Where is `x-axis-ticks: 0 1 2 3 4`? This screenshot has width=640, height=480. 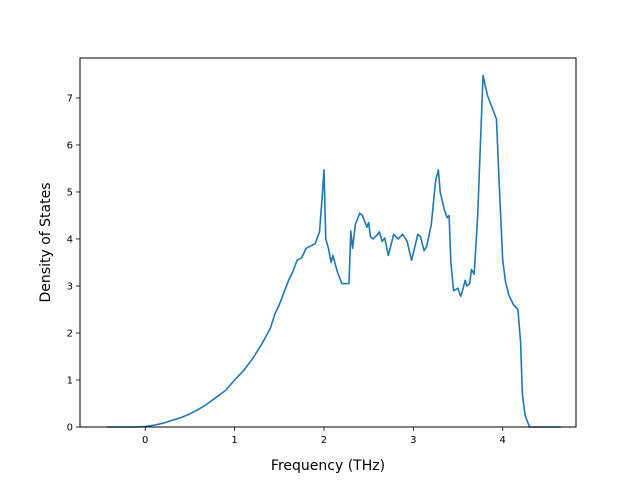 x-axis-ticks: 0 1 2 3 4 is located at coordinates (324, 436).